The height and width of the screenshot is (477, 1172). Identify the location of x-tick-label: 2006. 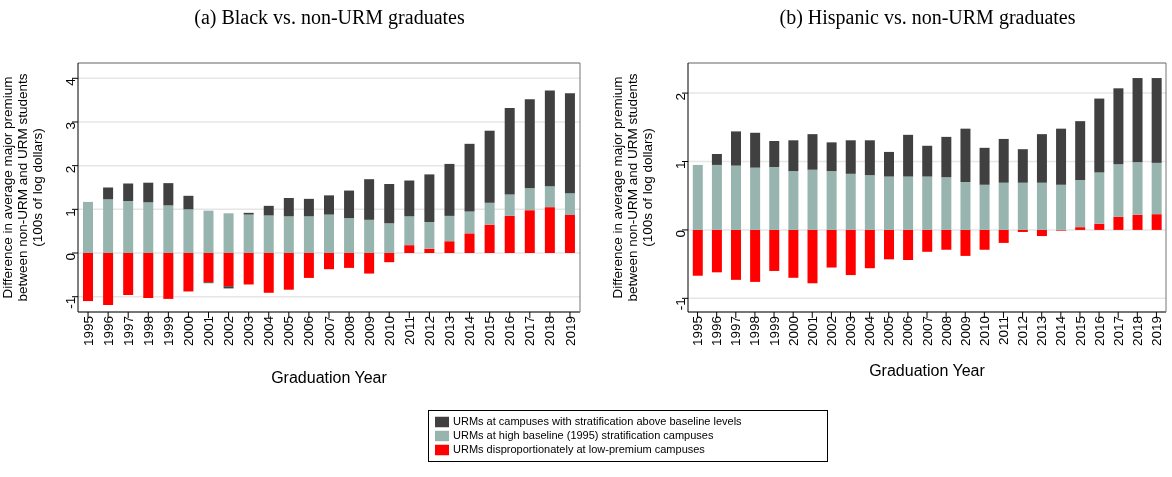
(908, 331).